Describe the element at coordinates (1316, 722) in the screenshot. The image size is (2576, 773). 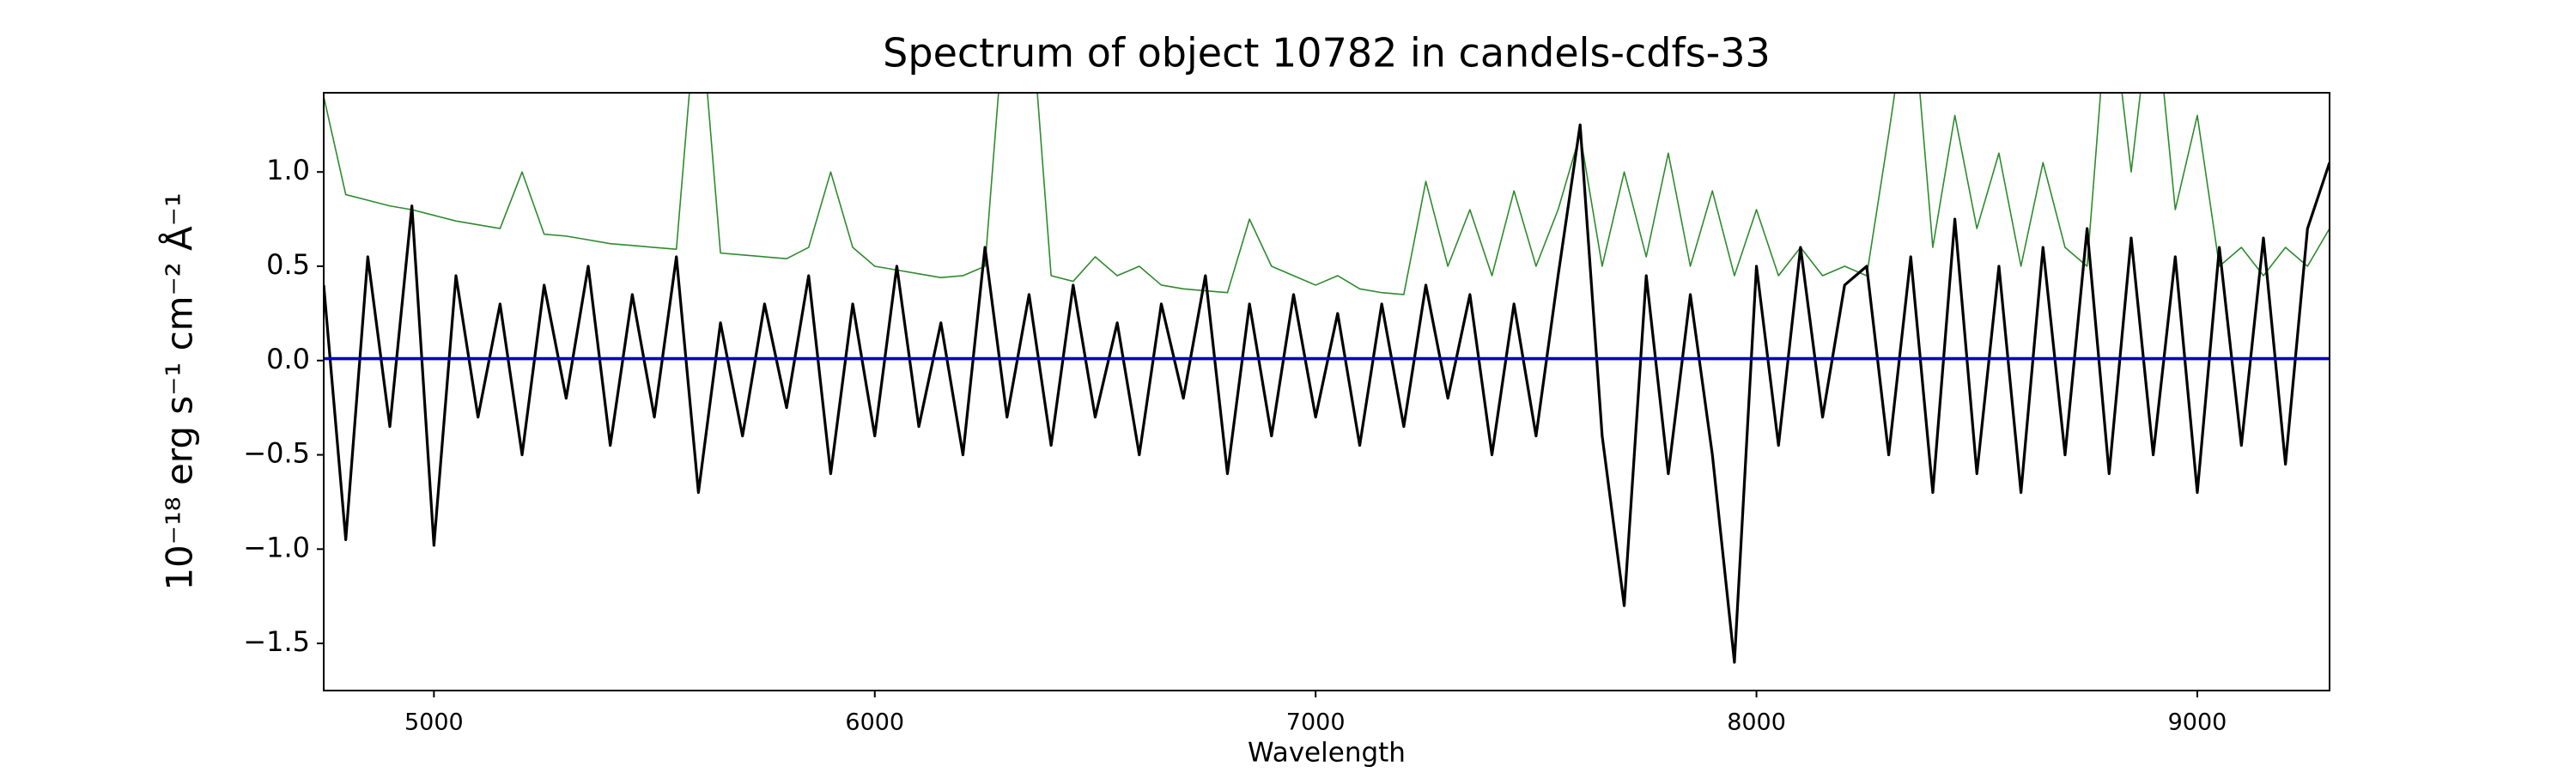
I see `x-tick-label: 7000` at that location.